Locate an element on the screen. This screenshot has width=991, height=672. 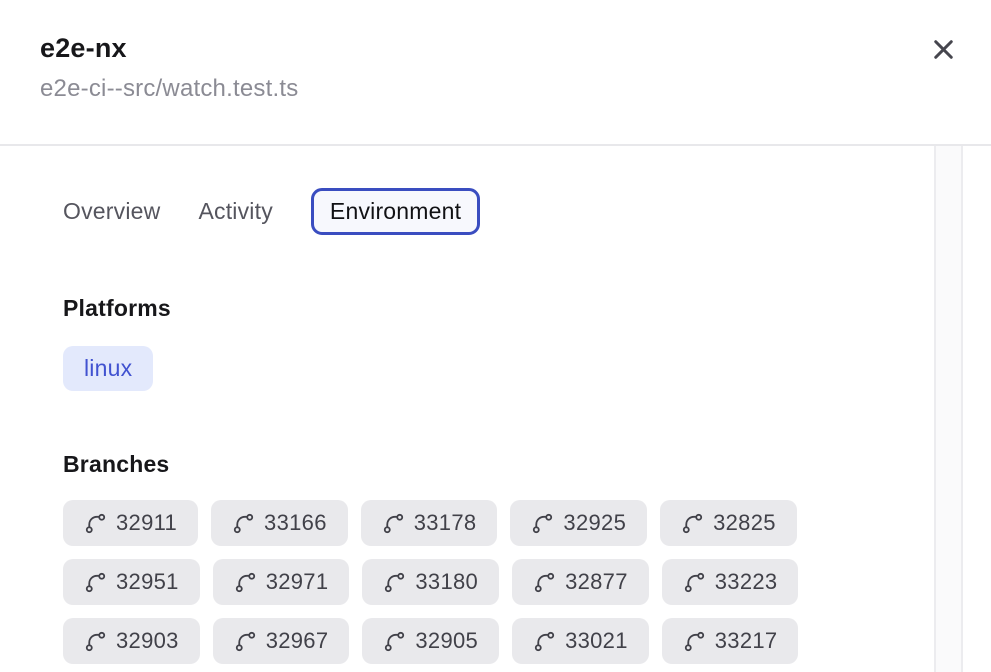
scrollbar-track is located at coordinates (948, 409).